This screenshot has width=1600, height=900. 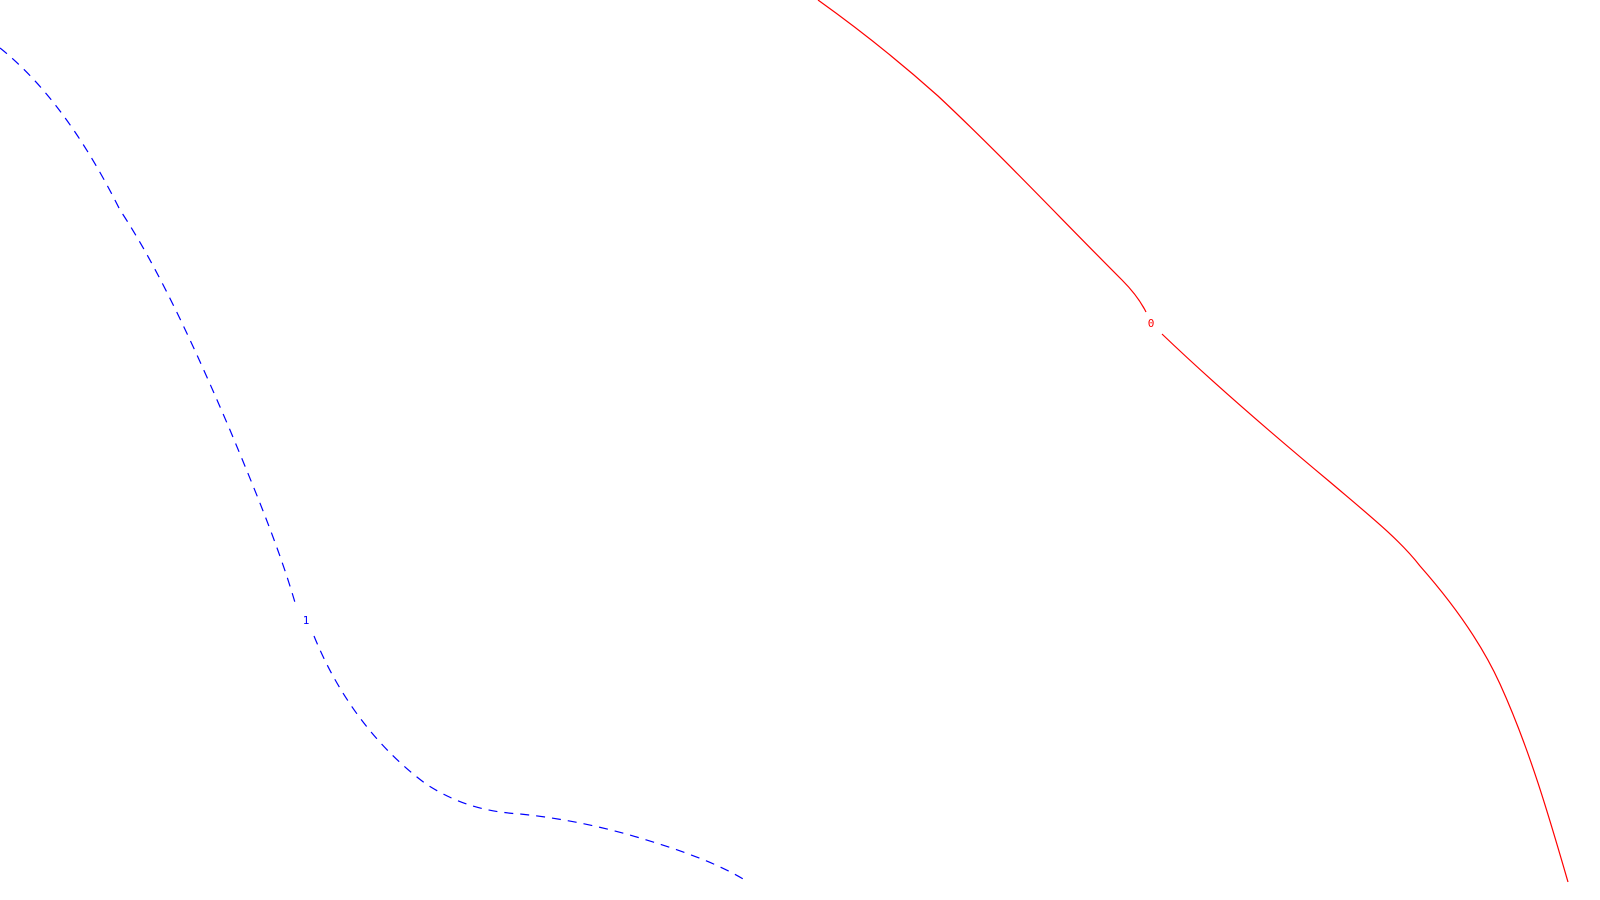 What do you see at coordinates (306, 620) in the screenshot?
I see `contour-label-1: 1` at bounding box center [306, 620].